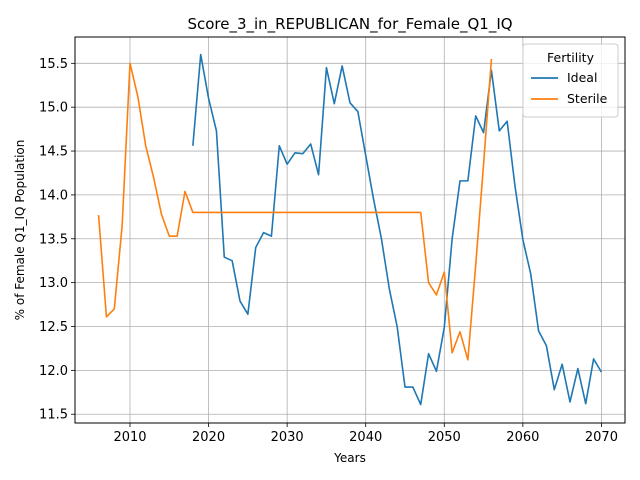 The width and height of the screenshot is (640, 480). What do you see at coordinates (208, 437) in the screenshot?
I see `x-tick-label: 2020` at bounding box center [208, 437].